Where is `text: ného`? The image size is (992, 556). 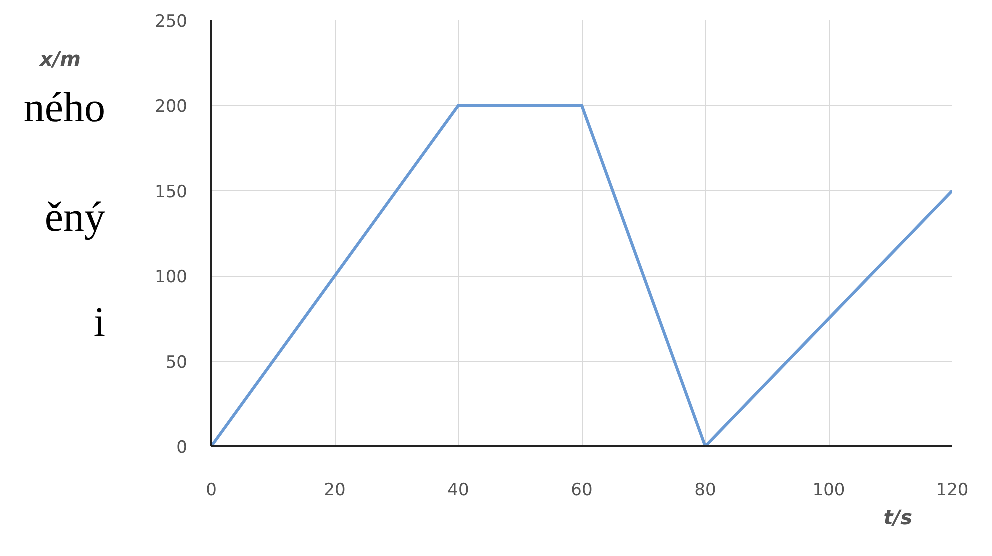
text: ného is located at coordinates (65, 109).